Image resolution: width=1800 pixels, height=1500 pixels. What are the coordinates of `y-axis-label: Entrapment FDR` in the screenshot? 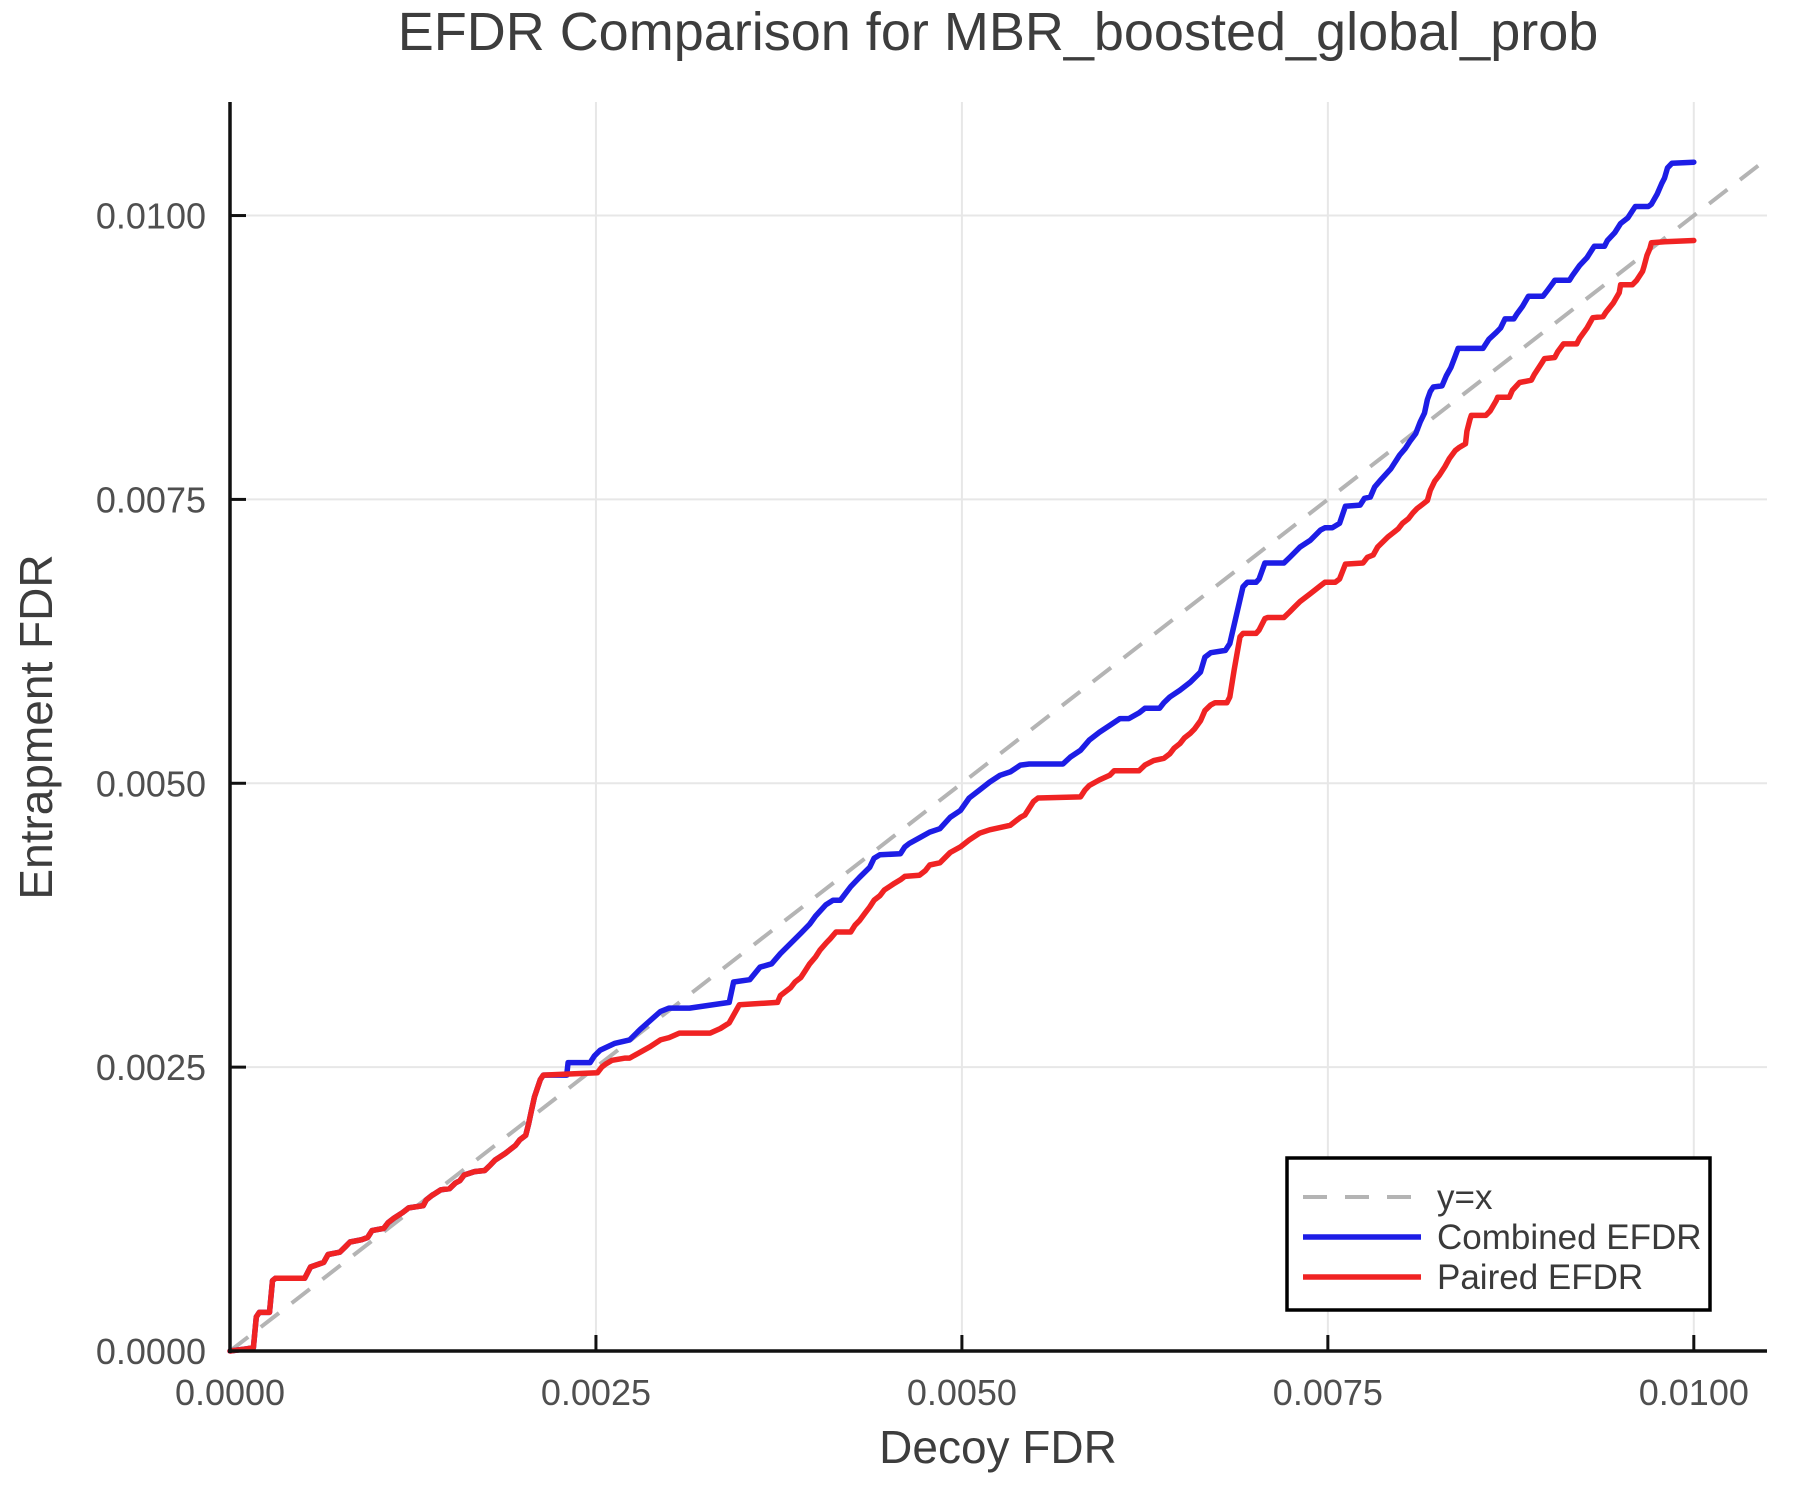 It's located at (36, 726).